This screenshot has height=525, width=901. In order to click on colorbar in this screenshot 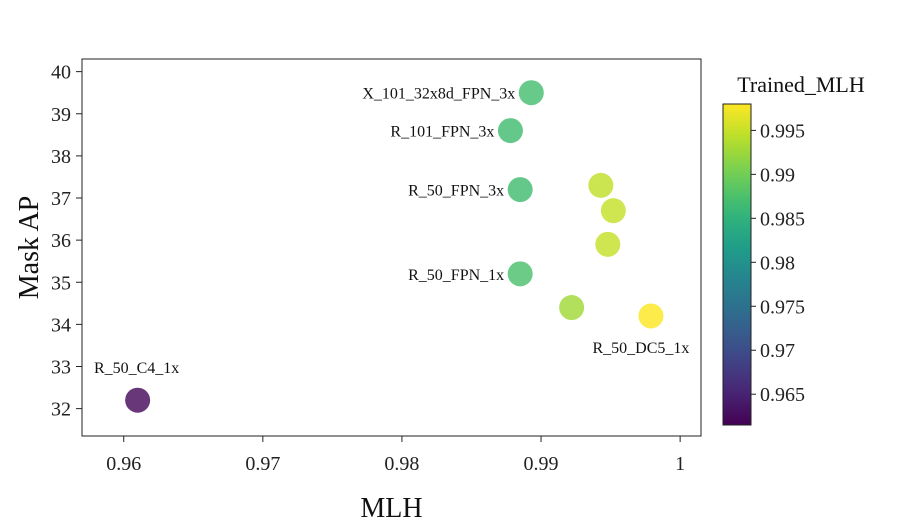, I will do `click(737, 264)`.